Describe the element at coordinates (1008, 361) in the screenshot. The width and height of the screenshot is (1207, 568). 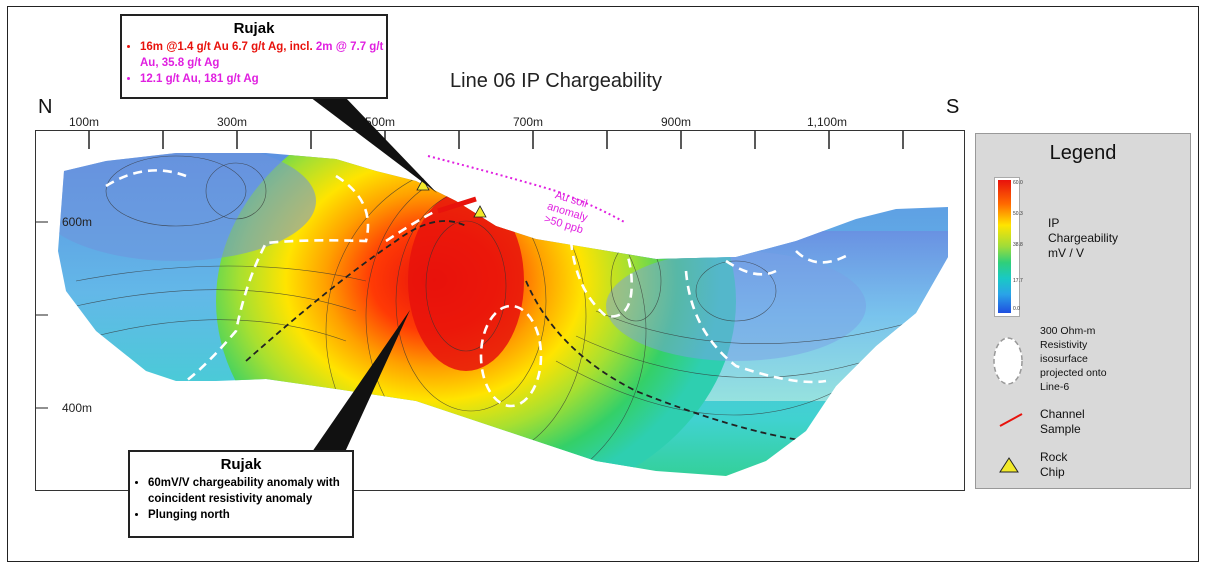
I see `resistivity-symbol` at that location.